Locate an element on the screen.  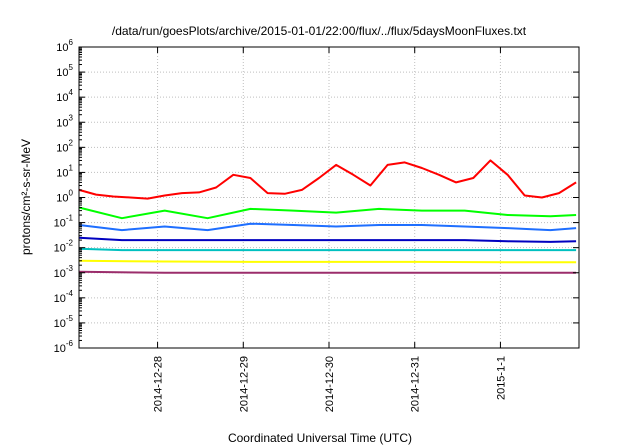
y-tick-label: 10⁶ is located at coordinates (64, 46).